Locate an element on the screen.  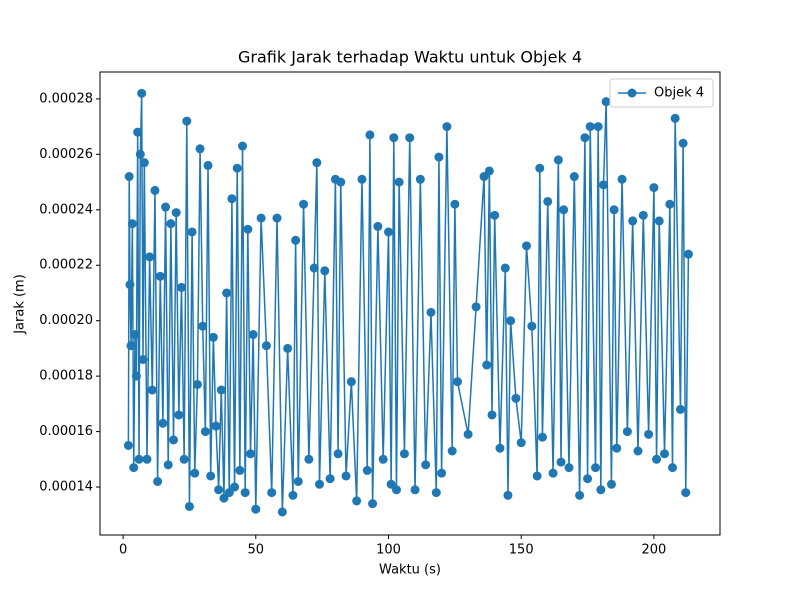
x-tick-label: 0 is located at coordinates (123, 550).